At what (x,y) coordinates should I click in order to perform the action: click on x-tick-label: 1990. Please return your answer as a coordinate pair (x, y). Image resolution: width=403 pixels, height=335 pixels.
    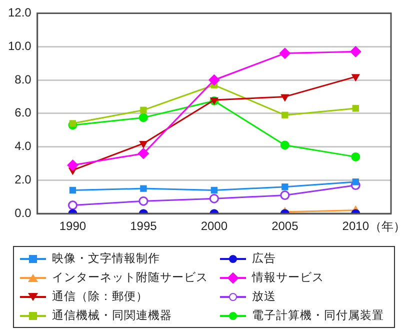
    Looking at the image, I should click on (72, 226).